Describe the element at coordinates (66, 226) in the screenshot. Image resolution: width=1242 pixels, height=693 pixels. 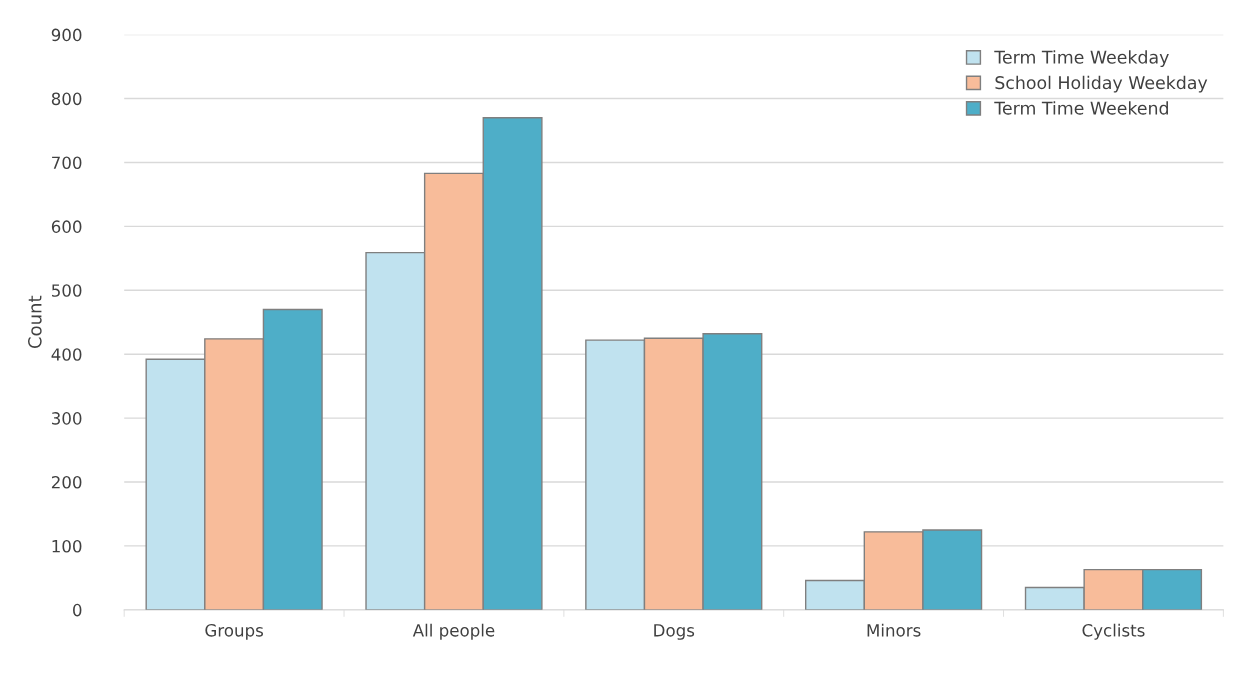
I see `y-tick-label: 600` at that location.